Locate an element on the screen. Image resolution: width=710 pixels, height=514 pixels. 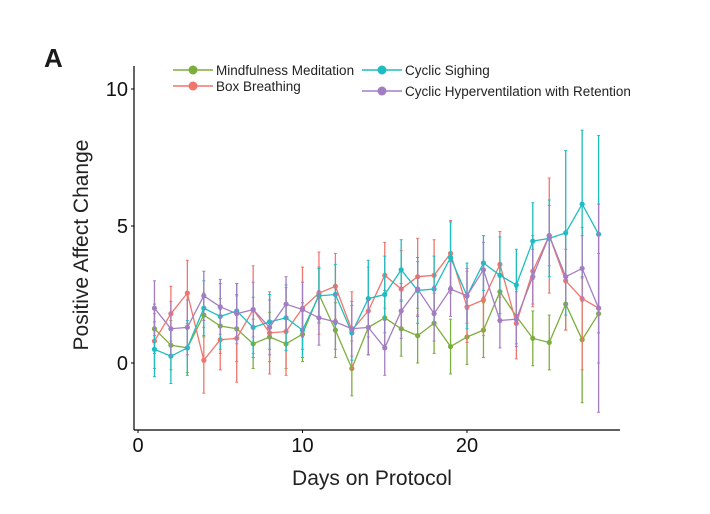
panel-label: A is located at coordinates (53, 58).